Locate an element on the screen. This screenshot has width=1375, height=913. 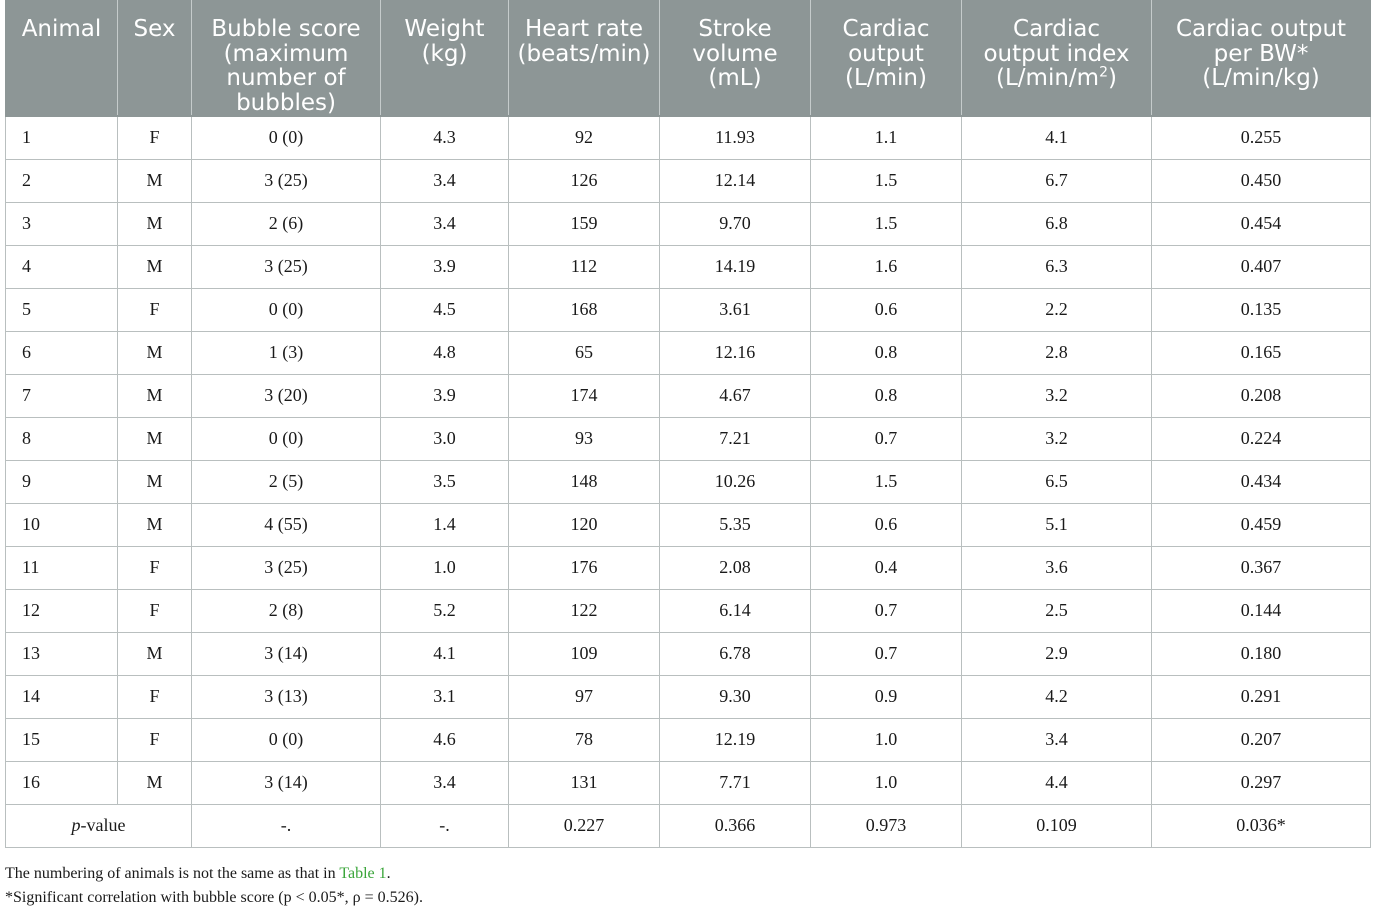
table-row: 12 F 2 (8) 5.2 122 6.14 0.7 2.5 0.144 is located at coordinates (688, 610).